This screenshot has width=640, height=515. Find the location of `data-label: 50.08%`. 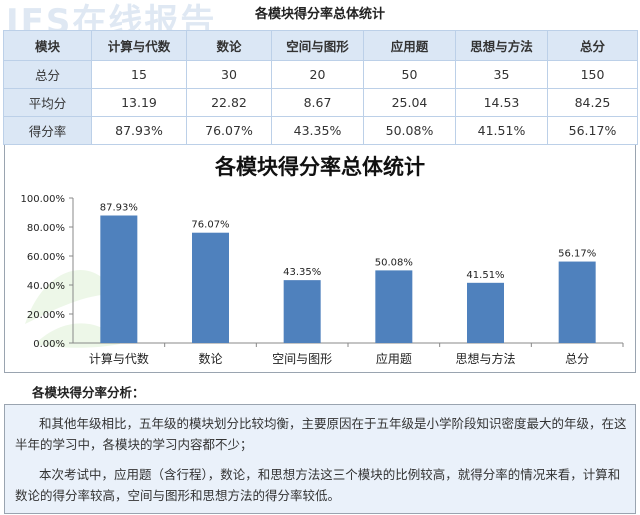

data-label: 50.08% is located at coordinates (394, 262).